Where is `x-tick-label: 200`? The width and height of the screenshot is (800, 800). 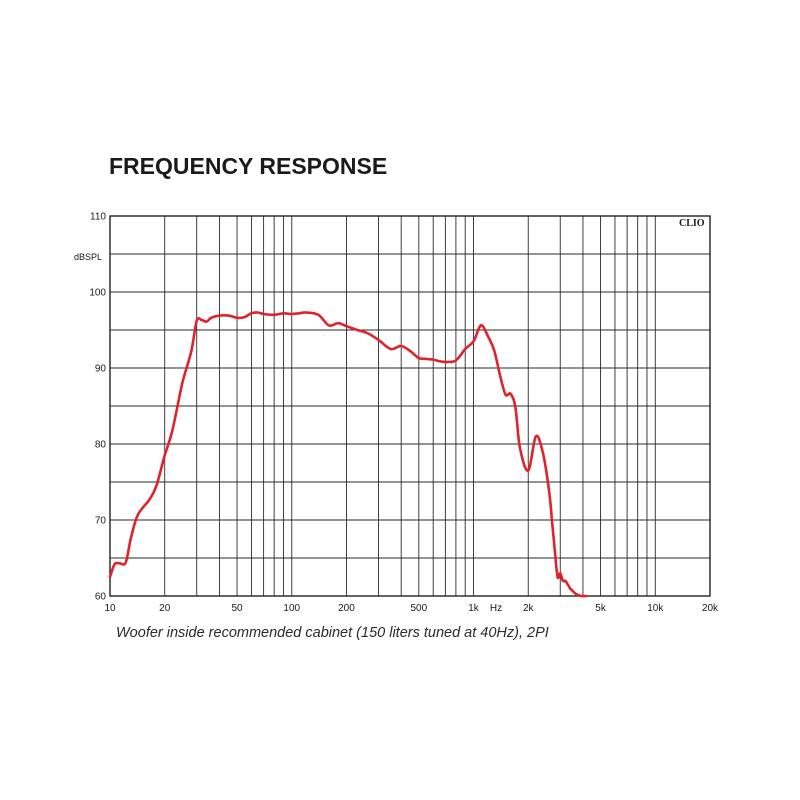
x-tick-label: 200 is located at coordinates (346, 608).